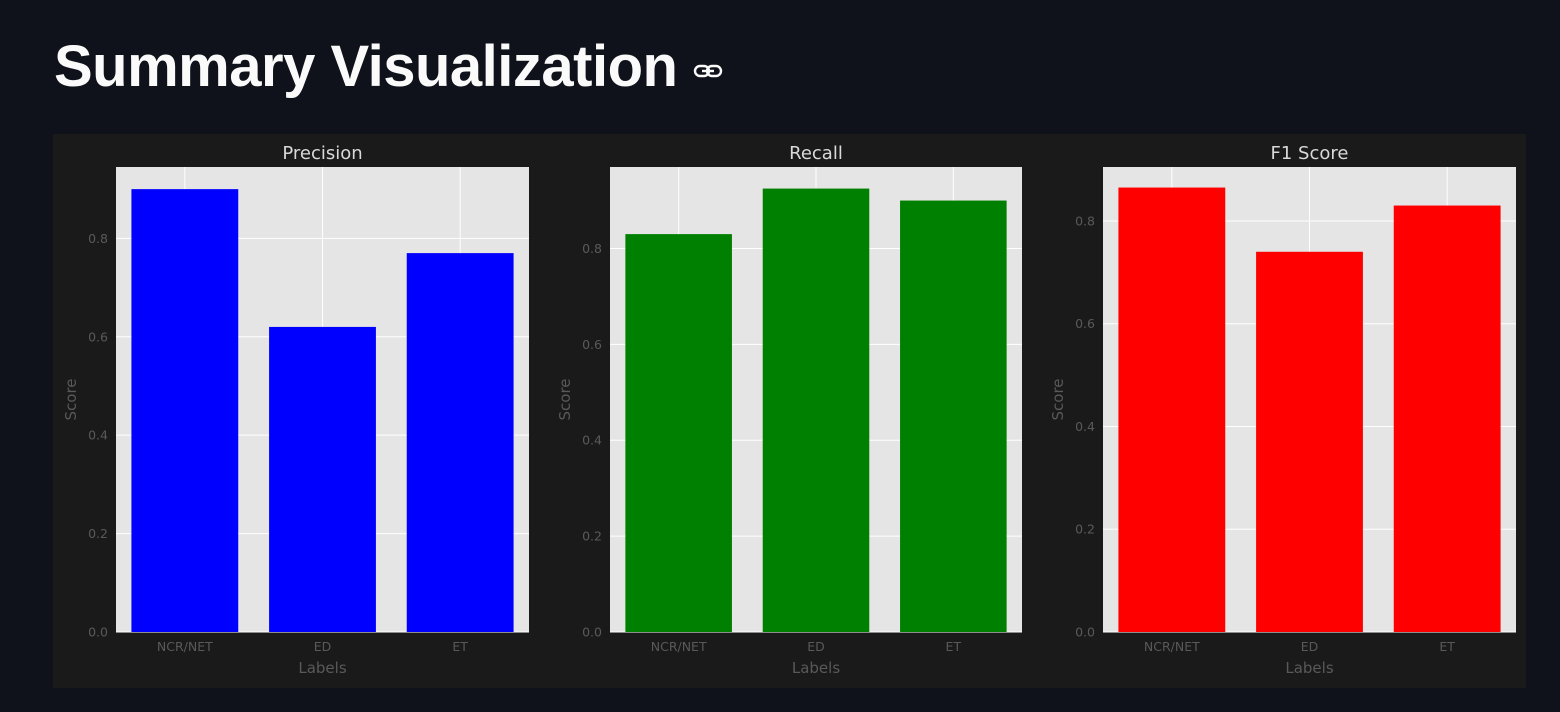  Describe the element at coordinates (816, 153) in the screenshot. I see `chart-title: Recall` at that location.